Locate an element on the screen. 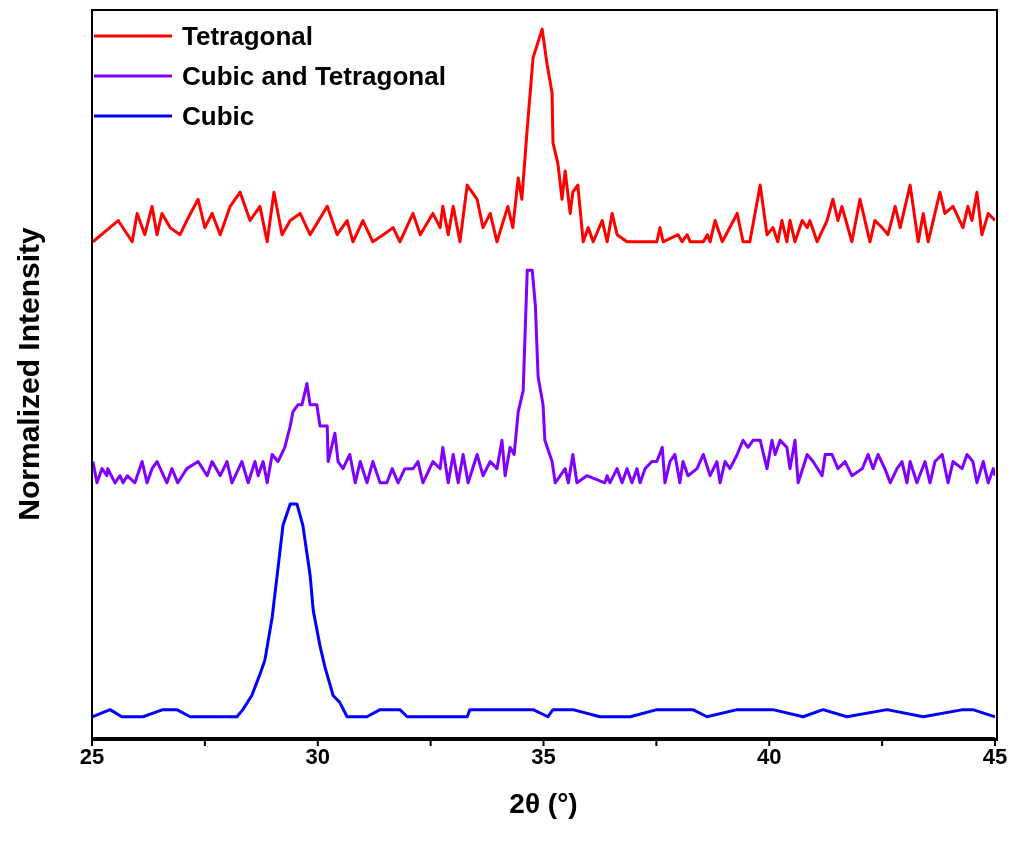 Image resolution: width=1016 pixels, height=858 pixels. x-tick-label: 40 is located at coordinates (769, 756).